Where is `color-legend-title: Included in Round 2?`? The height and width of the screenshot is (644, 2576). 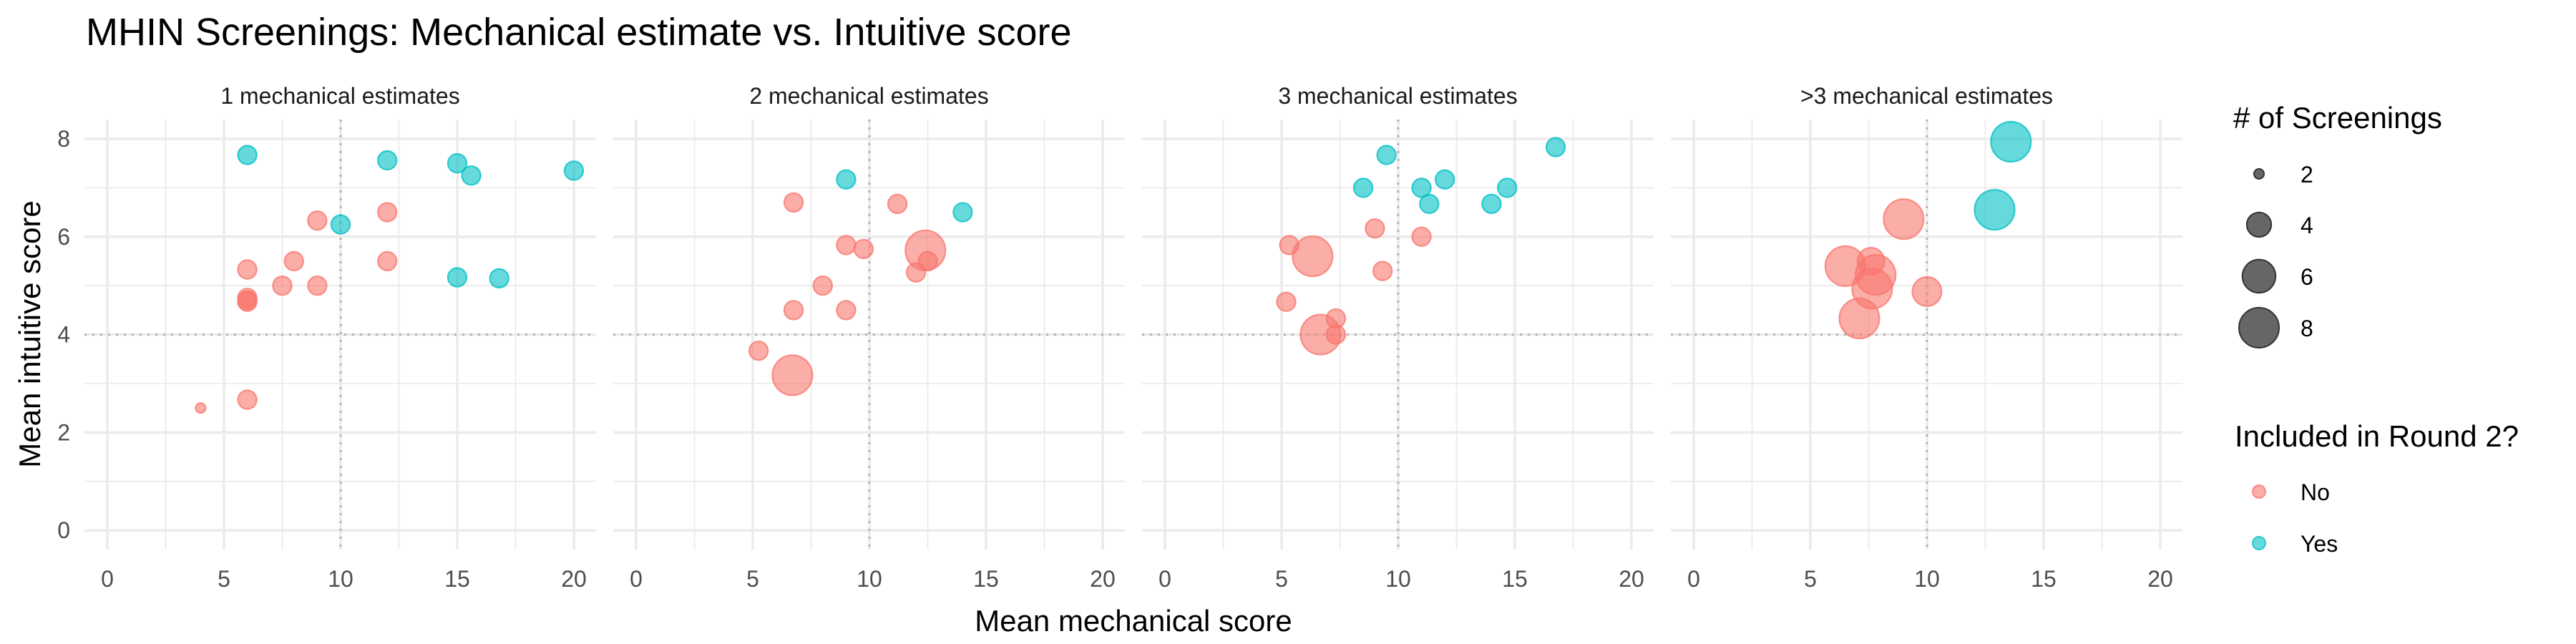
color-legend-title: Included in Round 2? is located at coordinates (2377, 436).